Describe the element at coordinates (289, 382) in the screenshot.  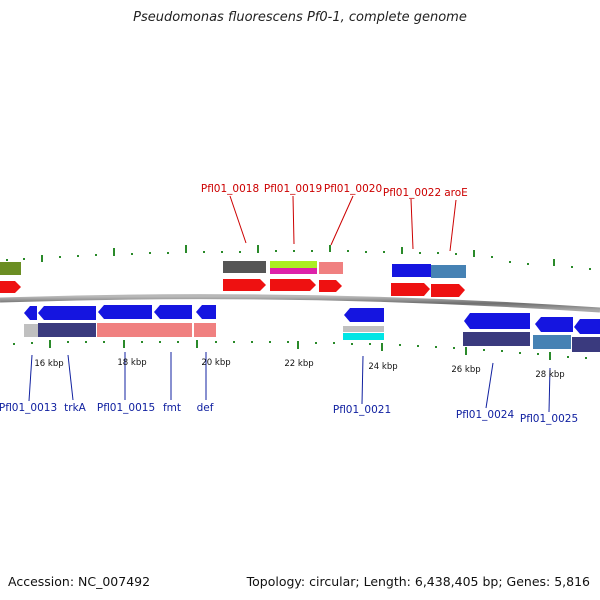
I see `leader-lines-bottom` at that location.